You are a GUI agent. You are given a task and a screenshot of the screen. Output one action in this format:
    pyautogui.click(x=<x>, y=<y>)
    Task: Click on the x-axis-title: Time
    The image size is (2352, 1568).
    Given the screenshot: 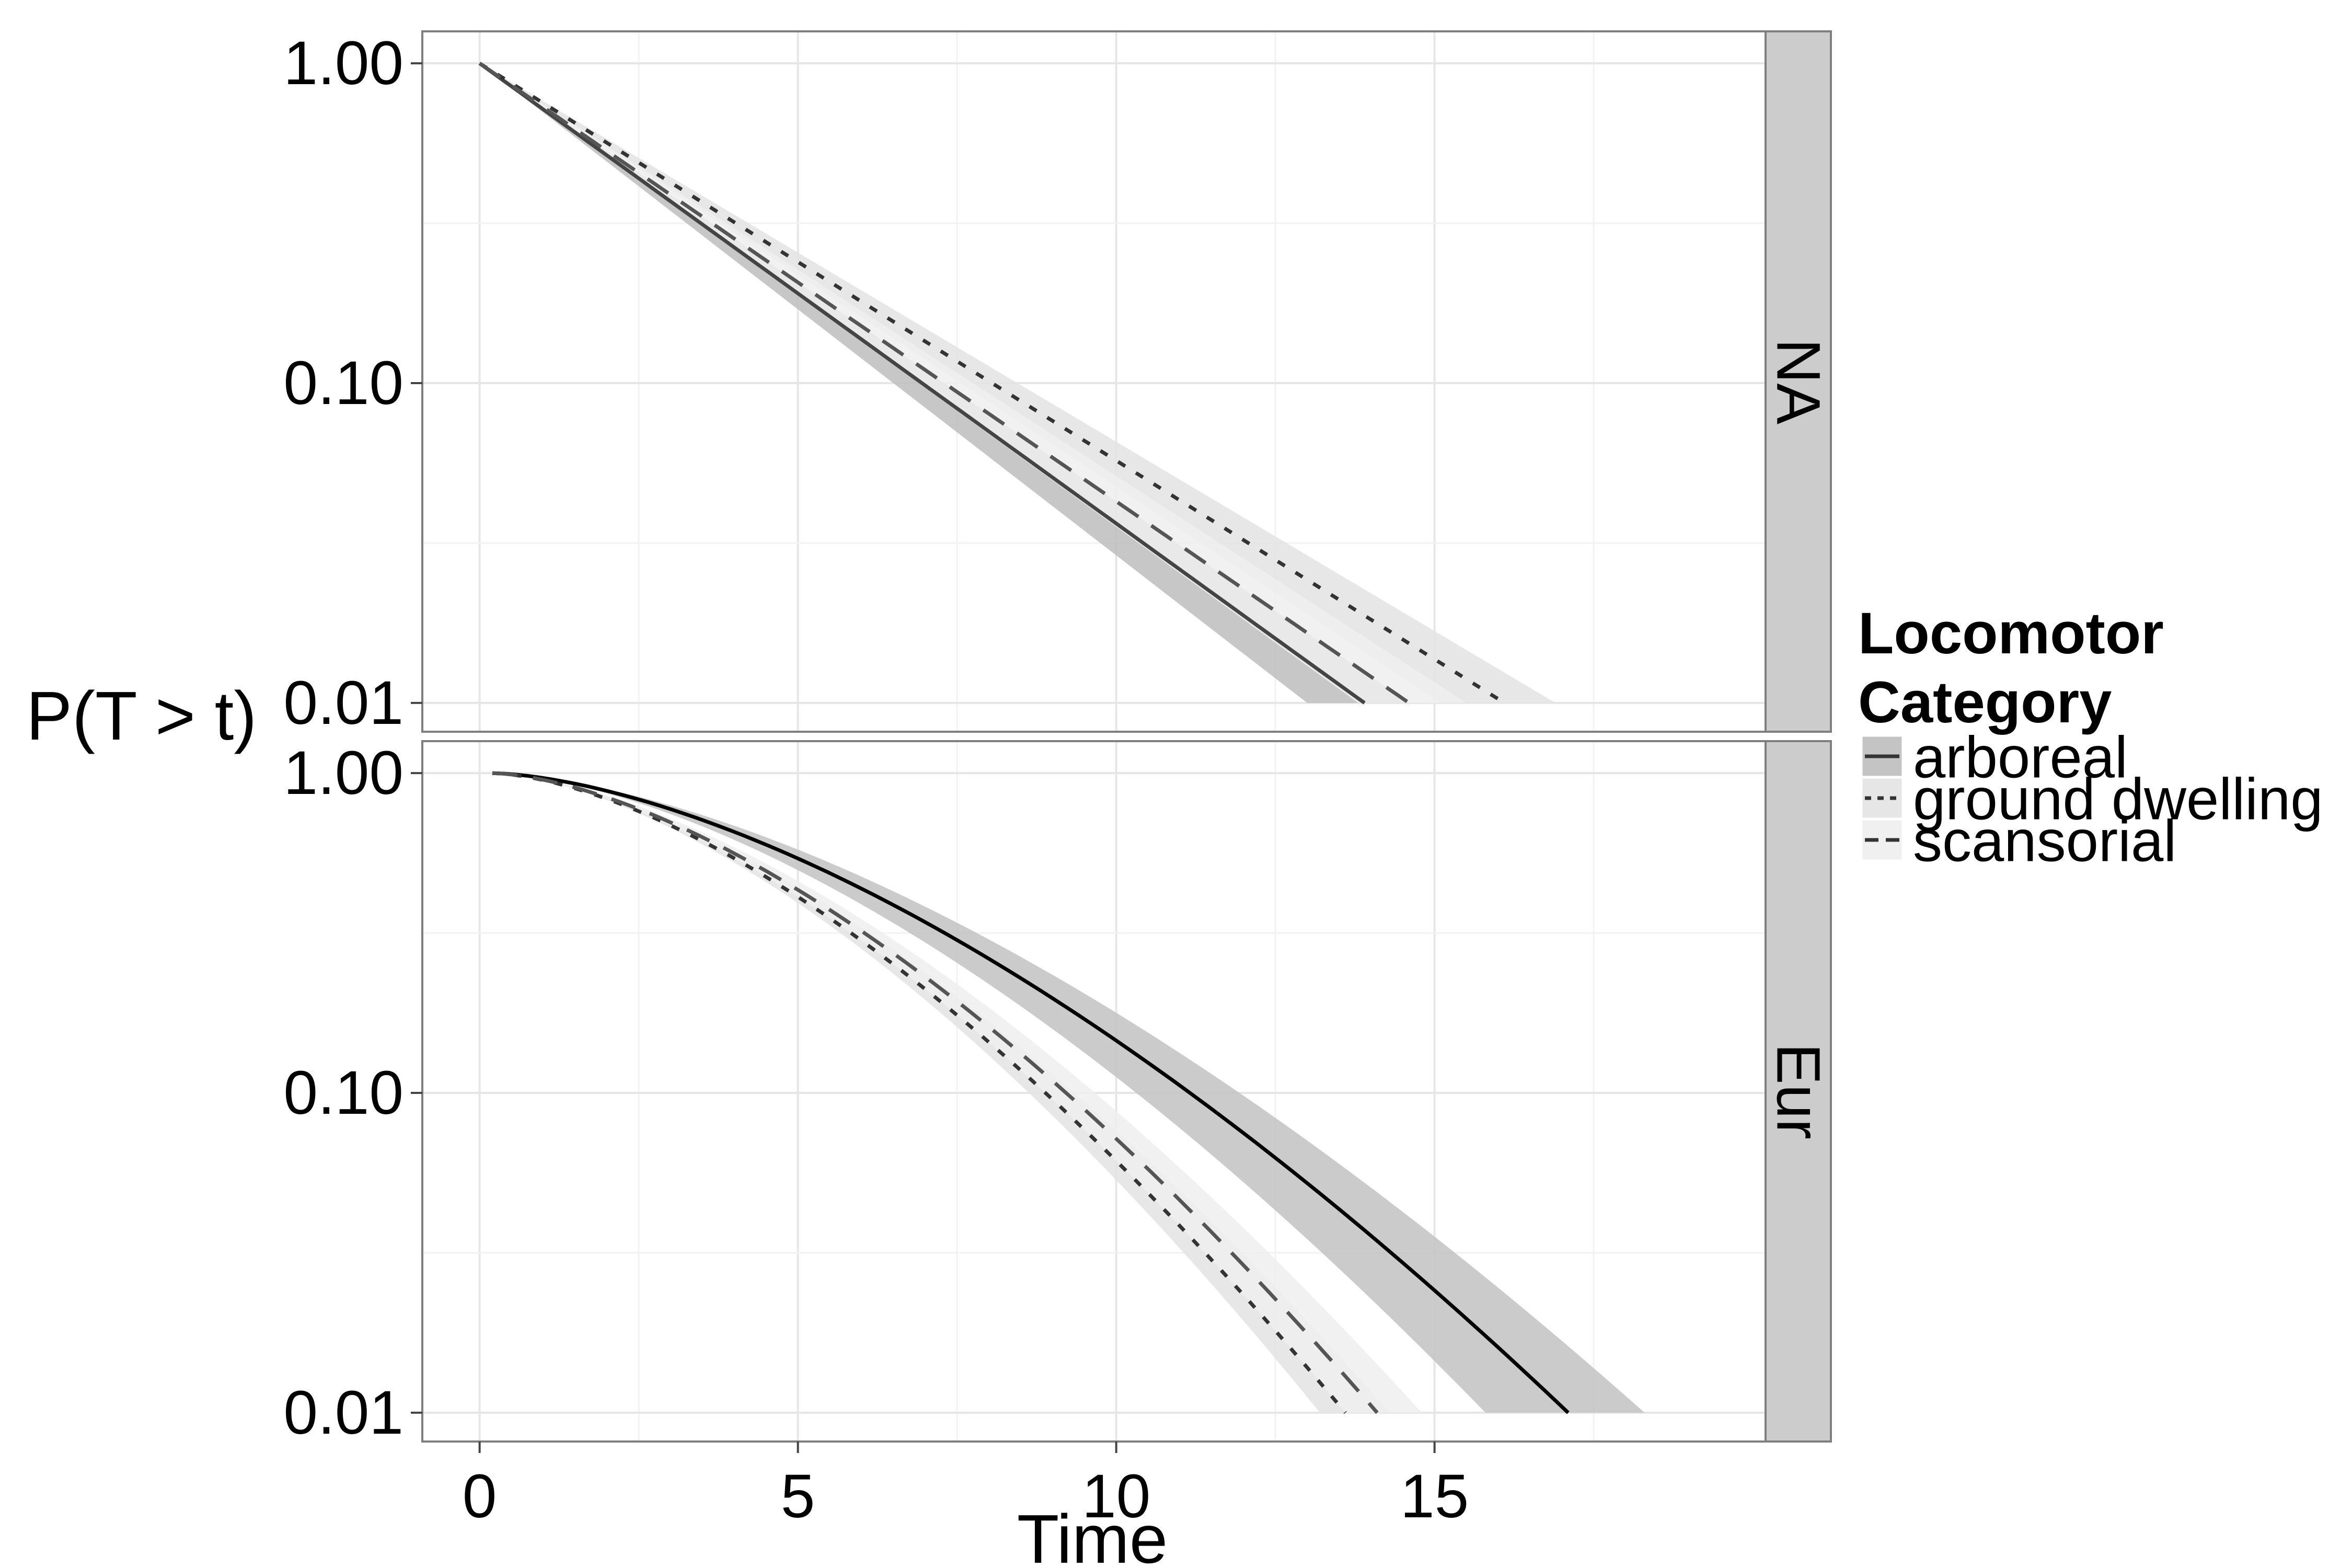 What is the action you would take?
    pyautogui.click(x=1092, y=1534)
    